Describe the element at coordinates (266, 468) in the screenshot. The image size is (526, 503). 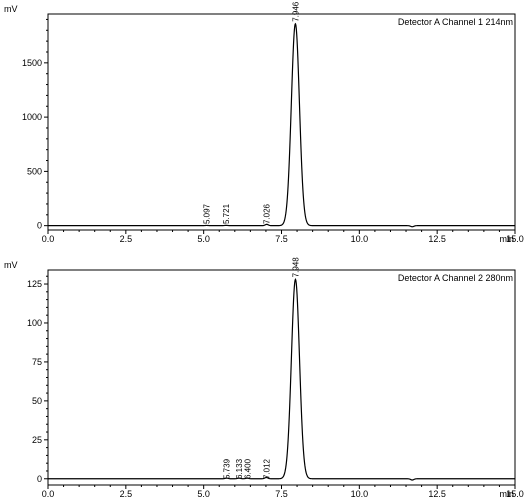
I see `peak-label: 7.012` at that location.